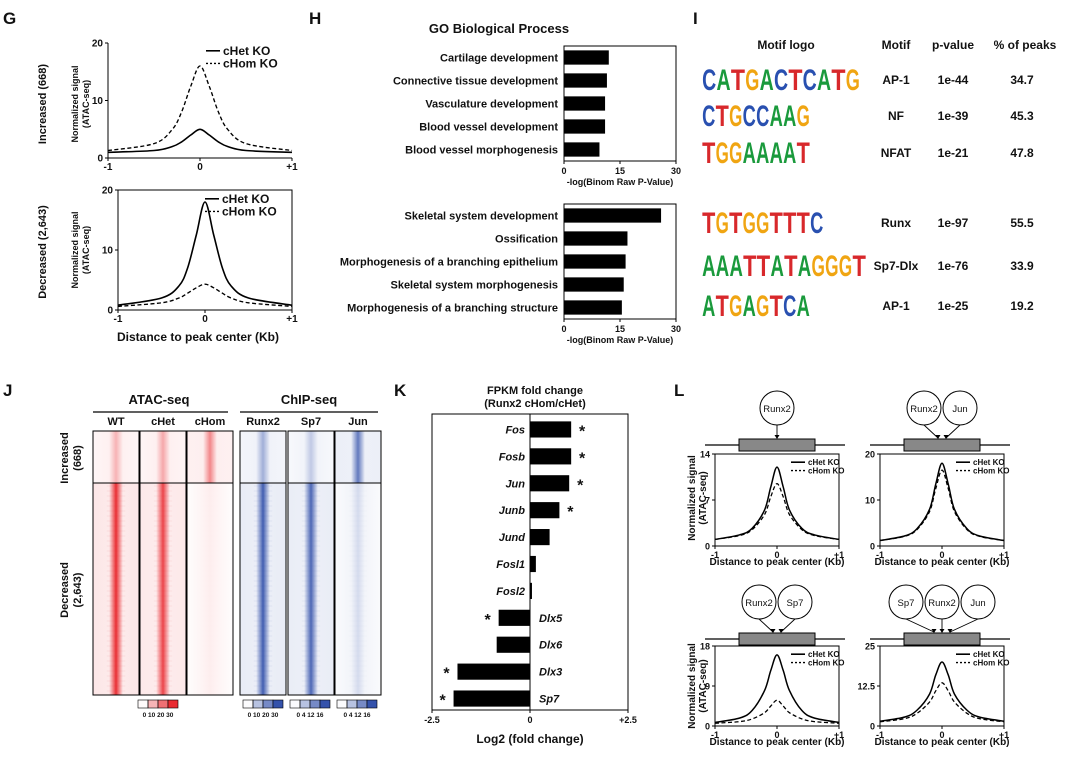 The image size is (1080, 769). What do you see at coordinates (785, 45) in the screenshot?
I see `header-motif-logo: Motif logo` at bounding box center [785, 45].